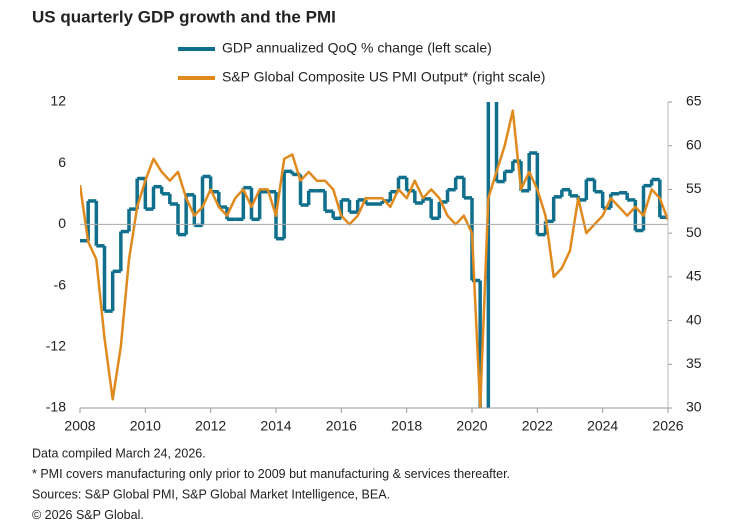  What do you see at coordinates (471, 426) in the screenshot?
I see `x-tick-label: 2020` at bounding box center [471, 426].